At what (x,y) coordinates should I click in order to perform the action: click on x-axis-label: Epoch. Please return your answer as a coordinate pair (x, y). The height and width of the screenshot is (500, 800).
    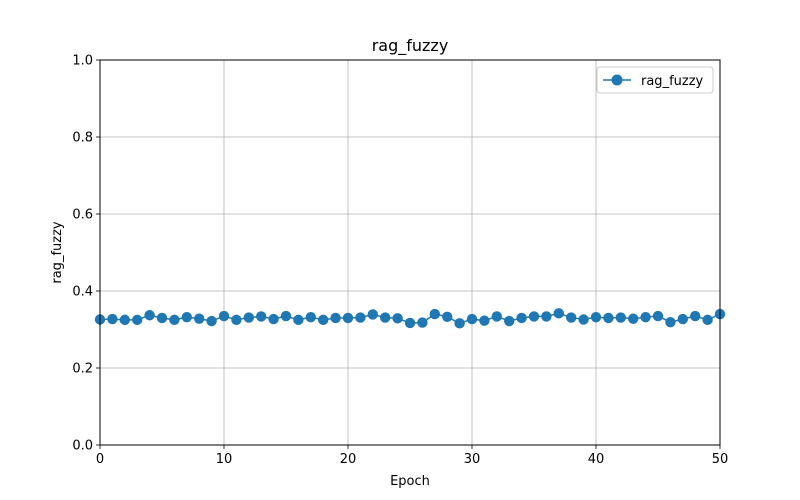
    Looking at the image, I should click on (410, 481).